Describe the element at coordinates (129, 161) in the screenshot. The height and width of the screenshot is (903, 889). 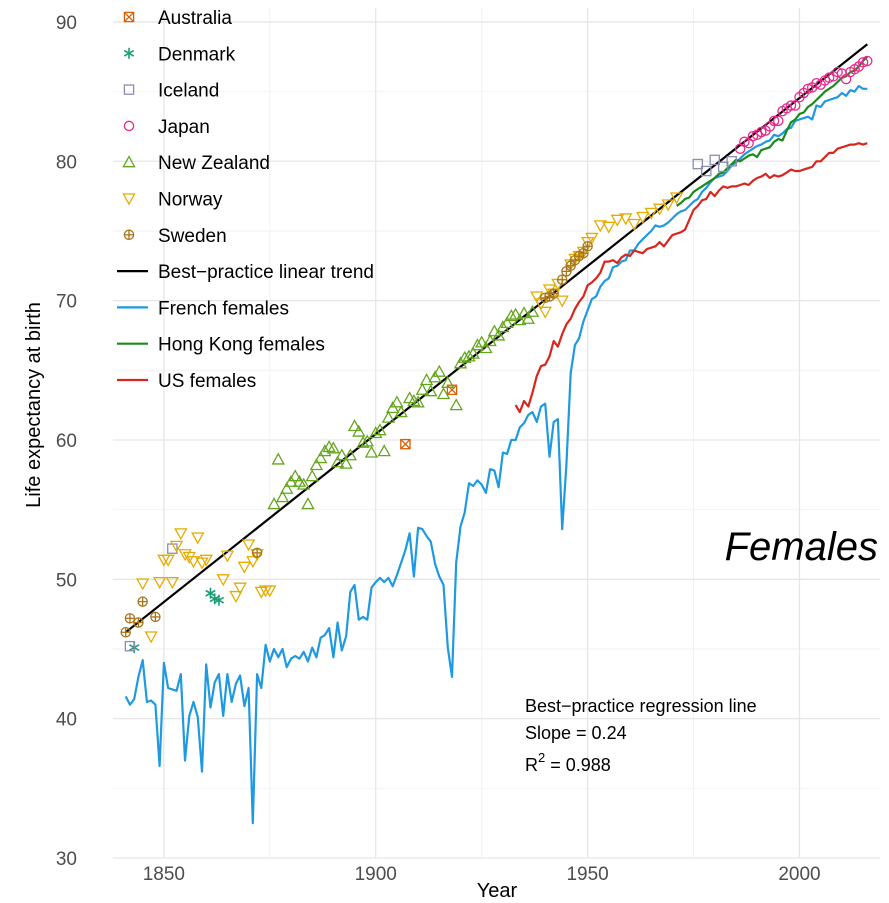
I see `legend-swatch-new-zealand` at that location.